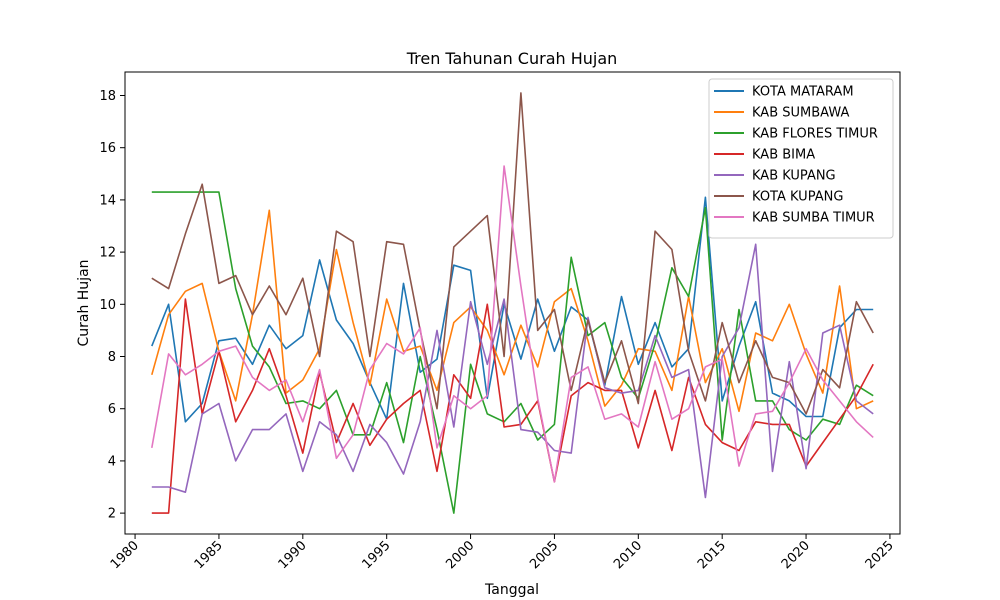 The width and height of the screenshot is (1000, 600). Describe the element at coordinates (107, 200) in the screenshot. I see `y-tick-label: 14` at that location.